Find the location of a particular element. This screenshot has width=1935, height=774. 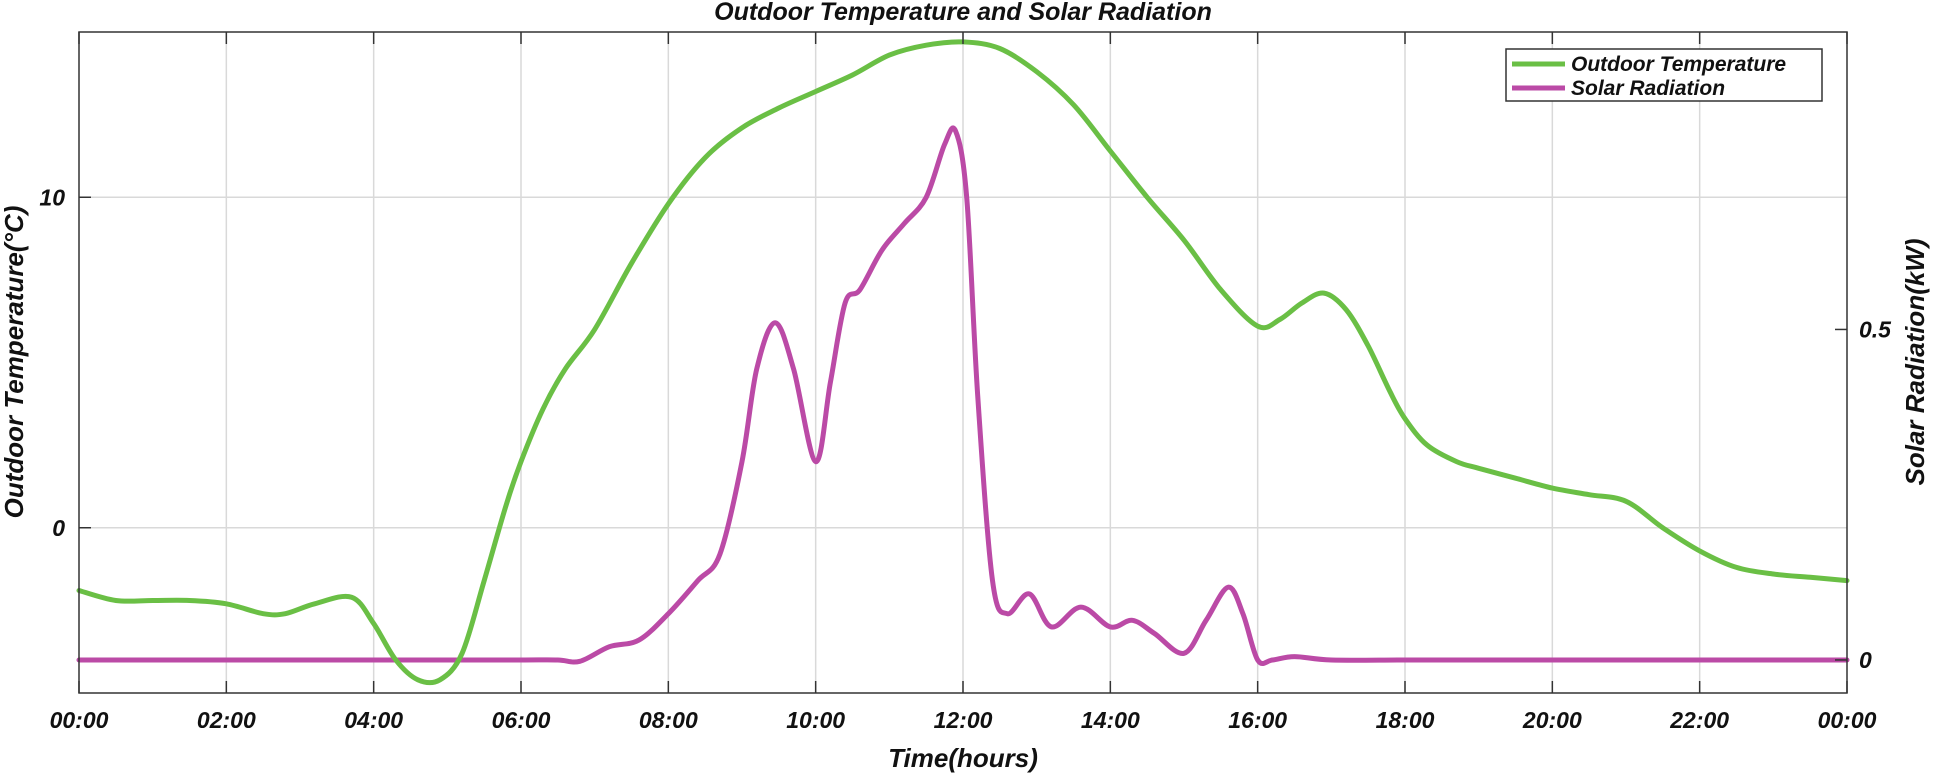

x-tick-label: 22:00 is located at coordinates (1699, 720).